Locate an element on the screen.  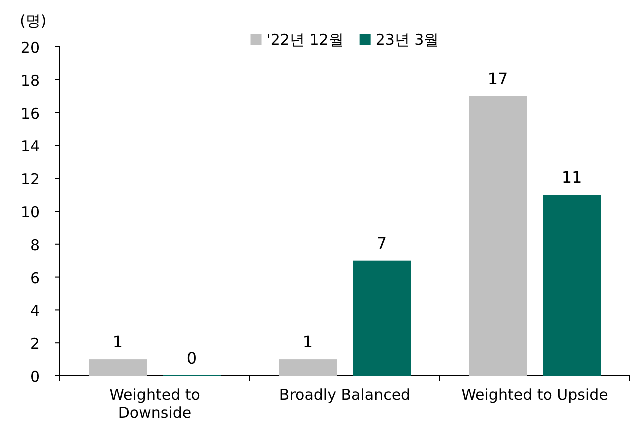
y-tick-label: 12 is located at coordinates (30, 179).